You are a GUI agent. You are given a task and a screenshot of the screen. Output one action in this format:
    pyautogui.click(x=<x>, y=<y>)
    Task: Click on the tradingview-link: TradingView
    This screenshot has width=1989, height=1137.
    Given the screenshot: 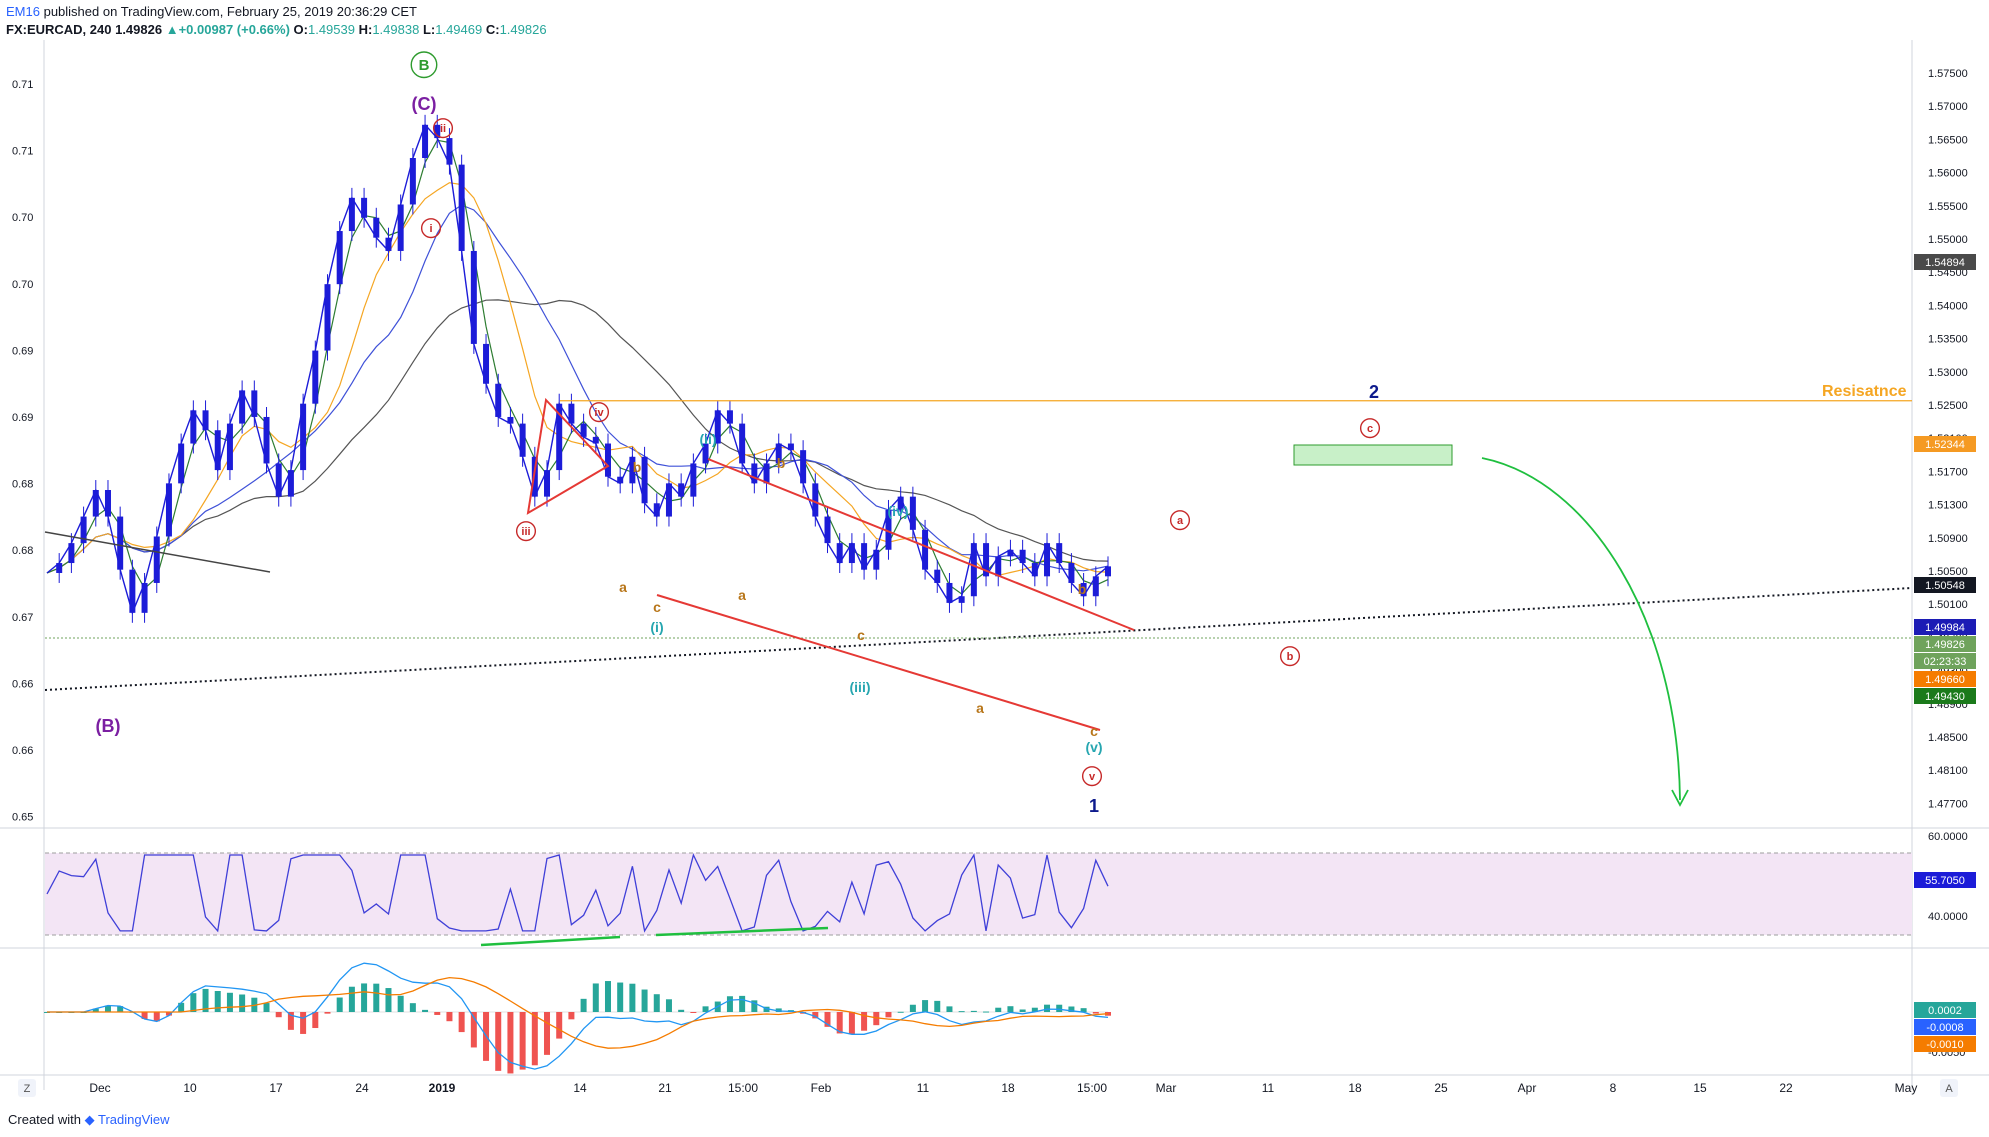 What is the action you would take?
    pyautogui.click(x=134, y=1119)
    